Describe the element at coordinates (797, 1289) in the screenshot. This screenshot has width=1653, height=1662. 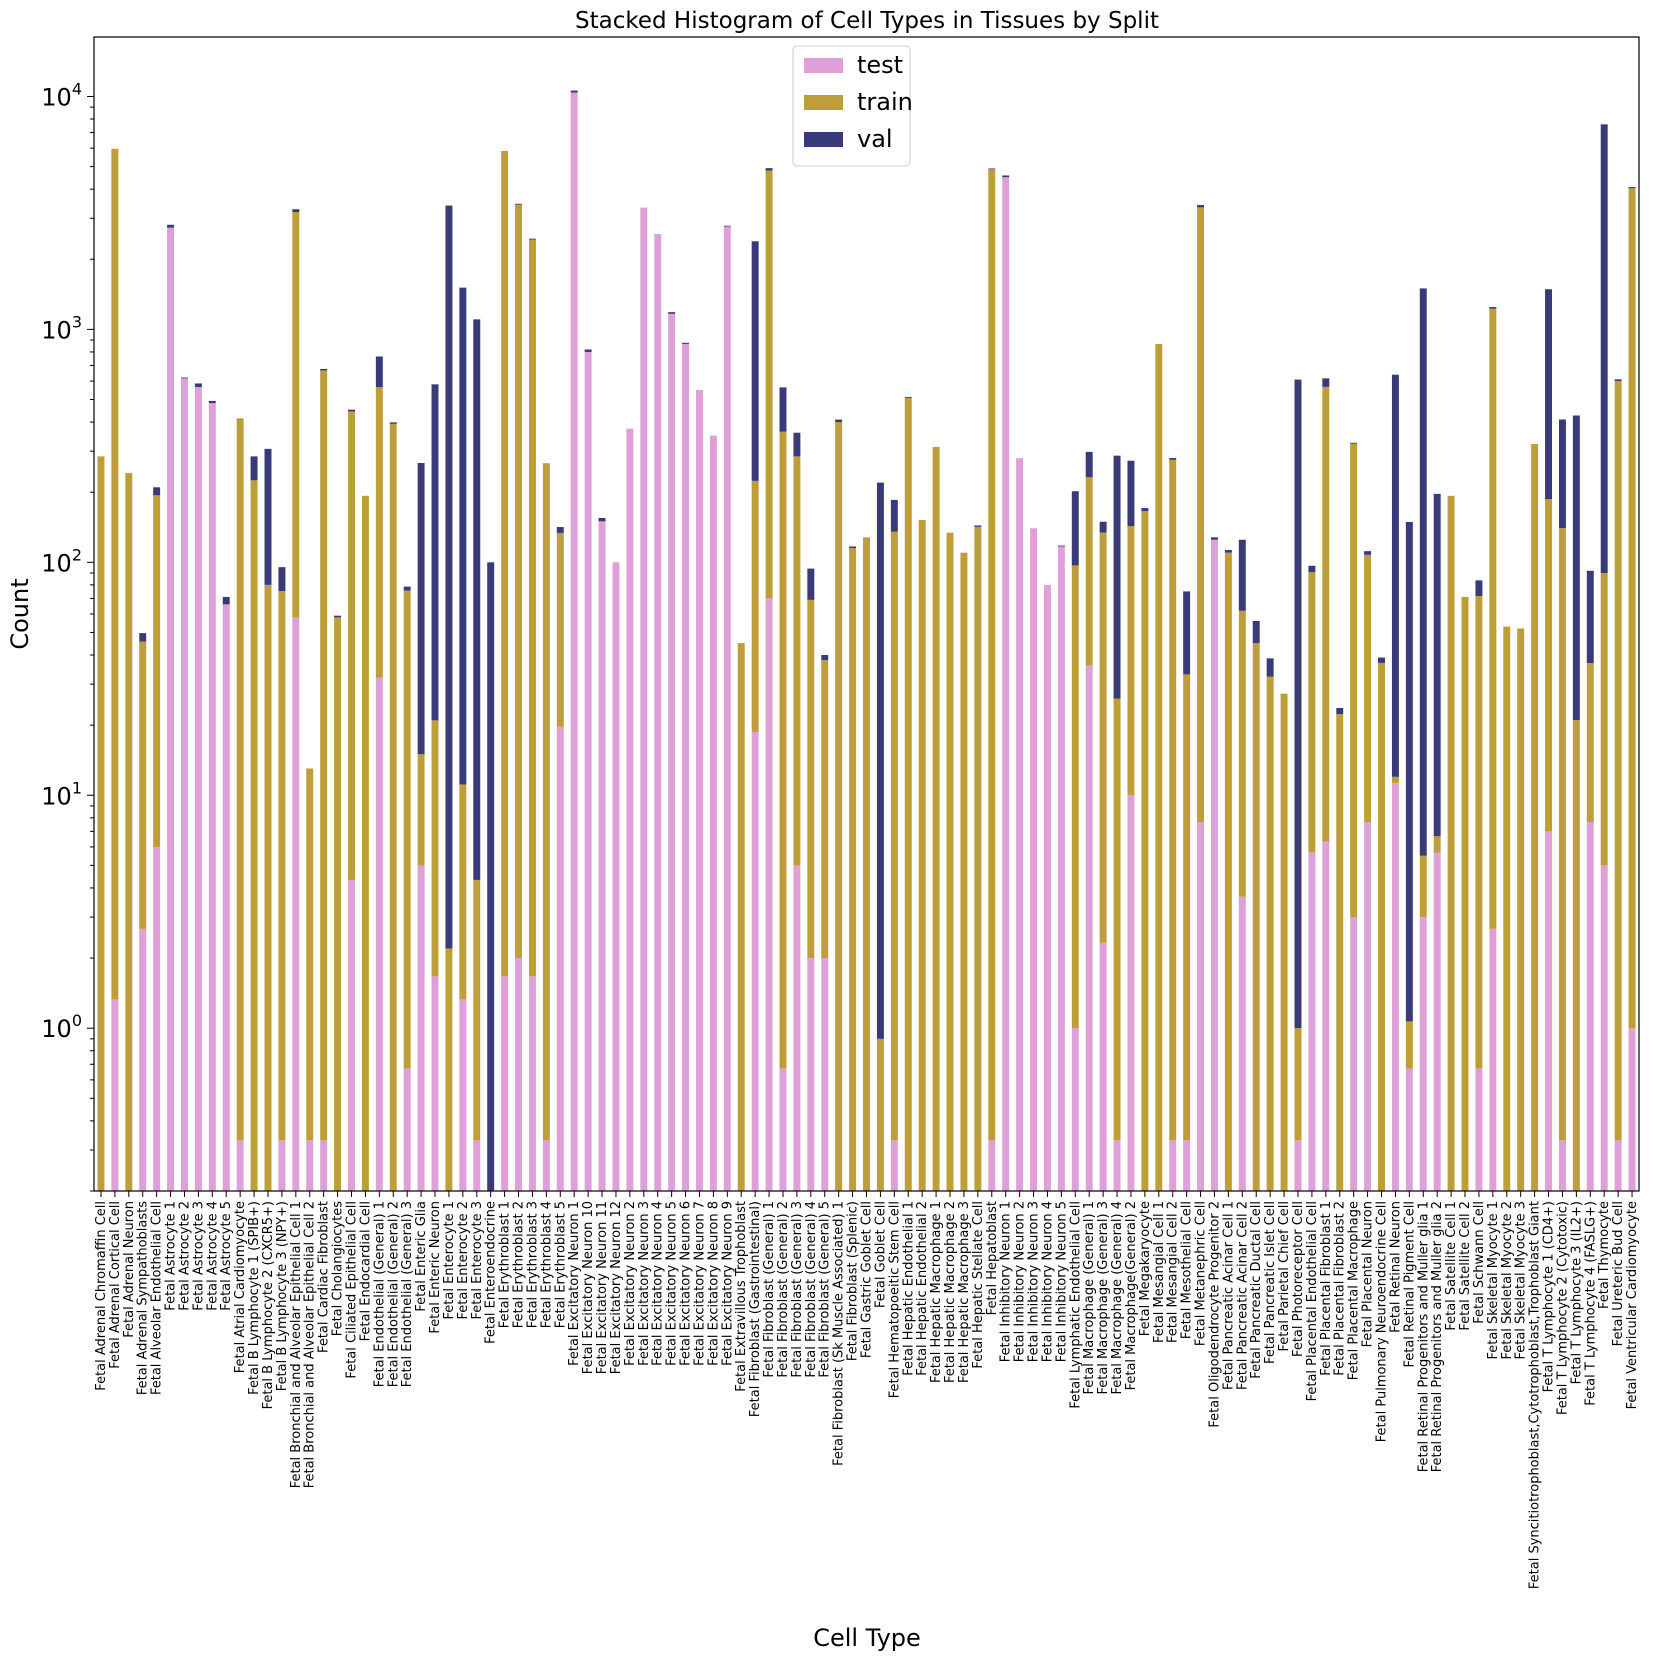
I see `x-tick-label: Fetal Fibroblast (General) 3` at that location.